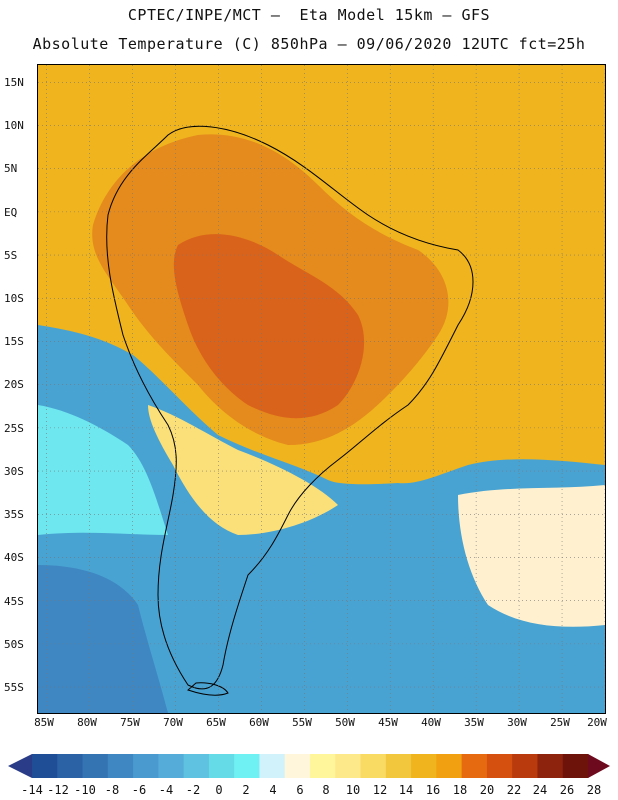 The image size is (618, 800). I want to click on colorbar-tick-label: 28, so click(594, 790).